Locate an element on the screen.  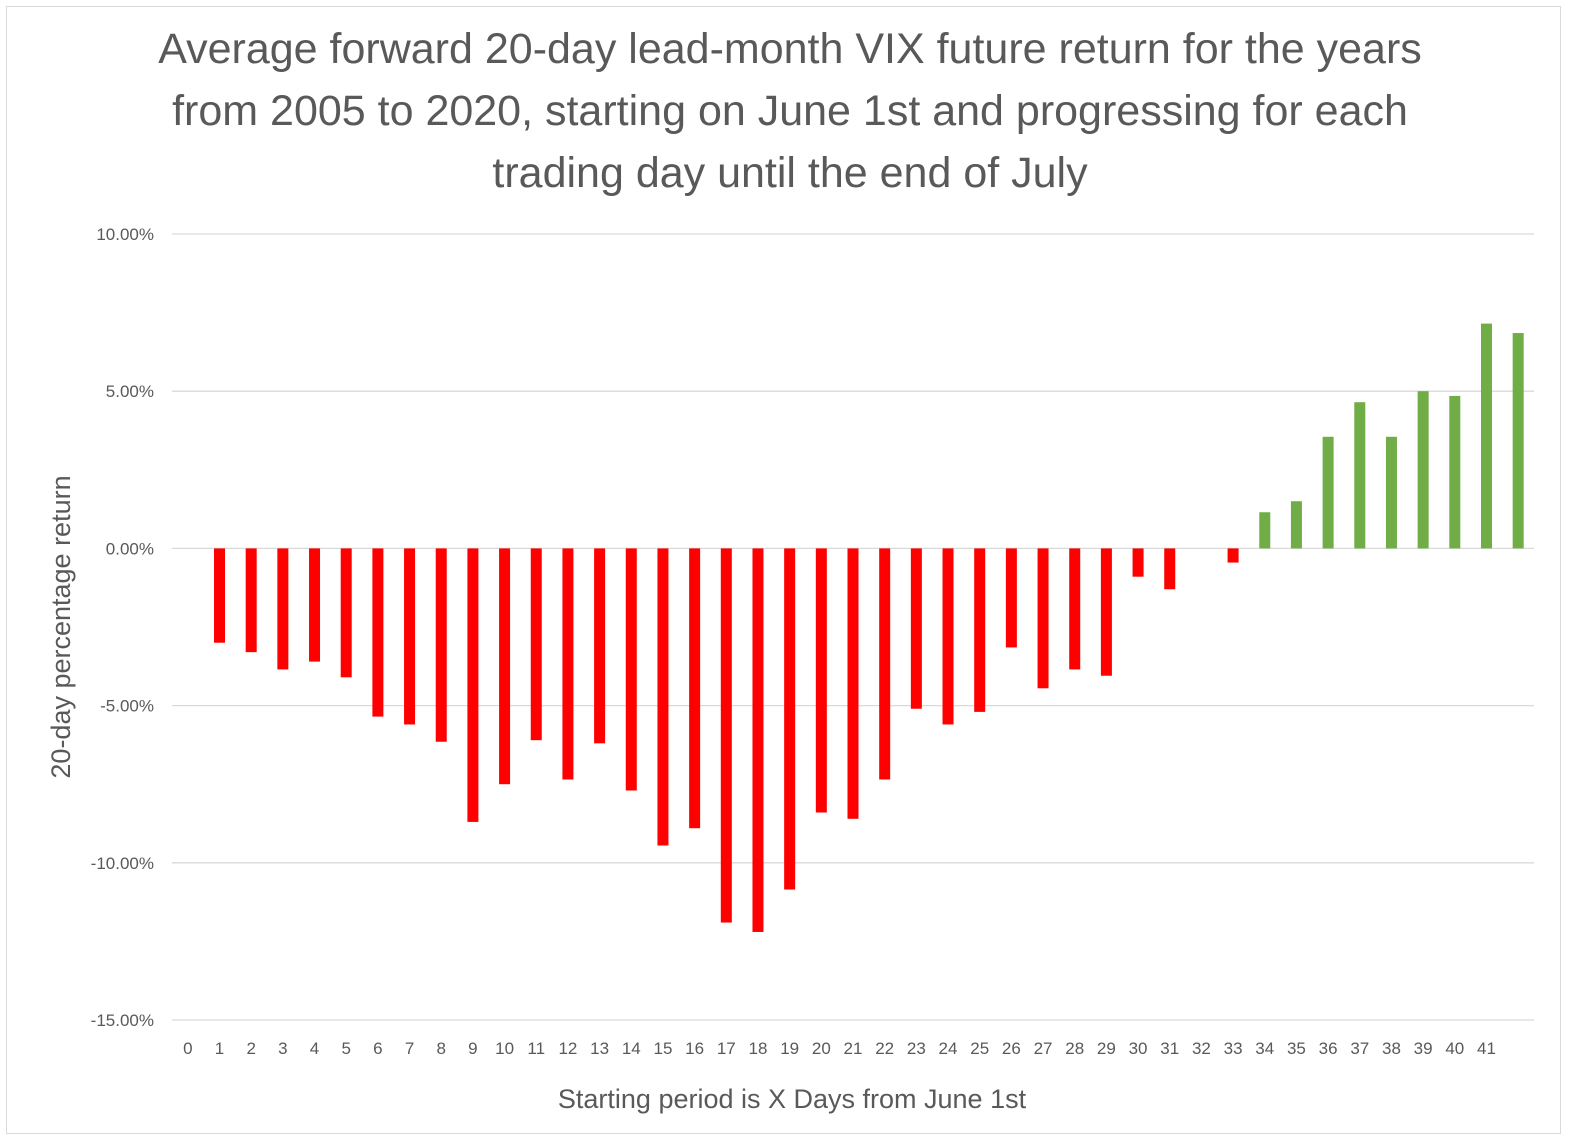
x-tick-label: 23 is located at coordinates (916, 1048).